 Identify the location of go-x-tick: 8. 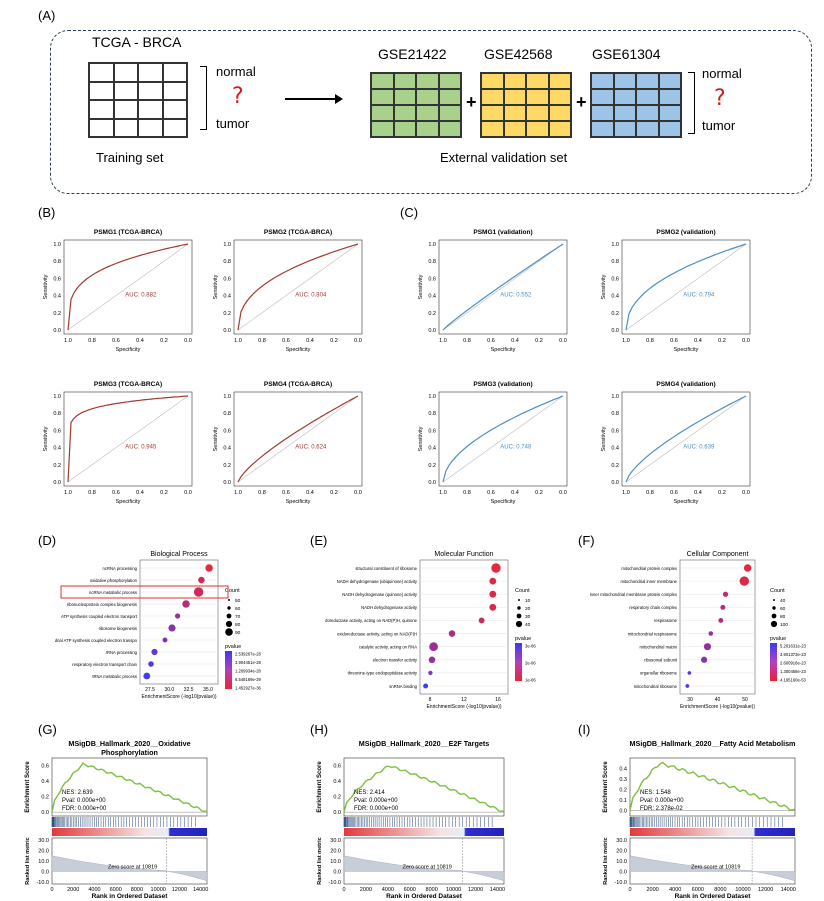
(430, 700).